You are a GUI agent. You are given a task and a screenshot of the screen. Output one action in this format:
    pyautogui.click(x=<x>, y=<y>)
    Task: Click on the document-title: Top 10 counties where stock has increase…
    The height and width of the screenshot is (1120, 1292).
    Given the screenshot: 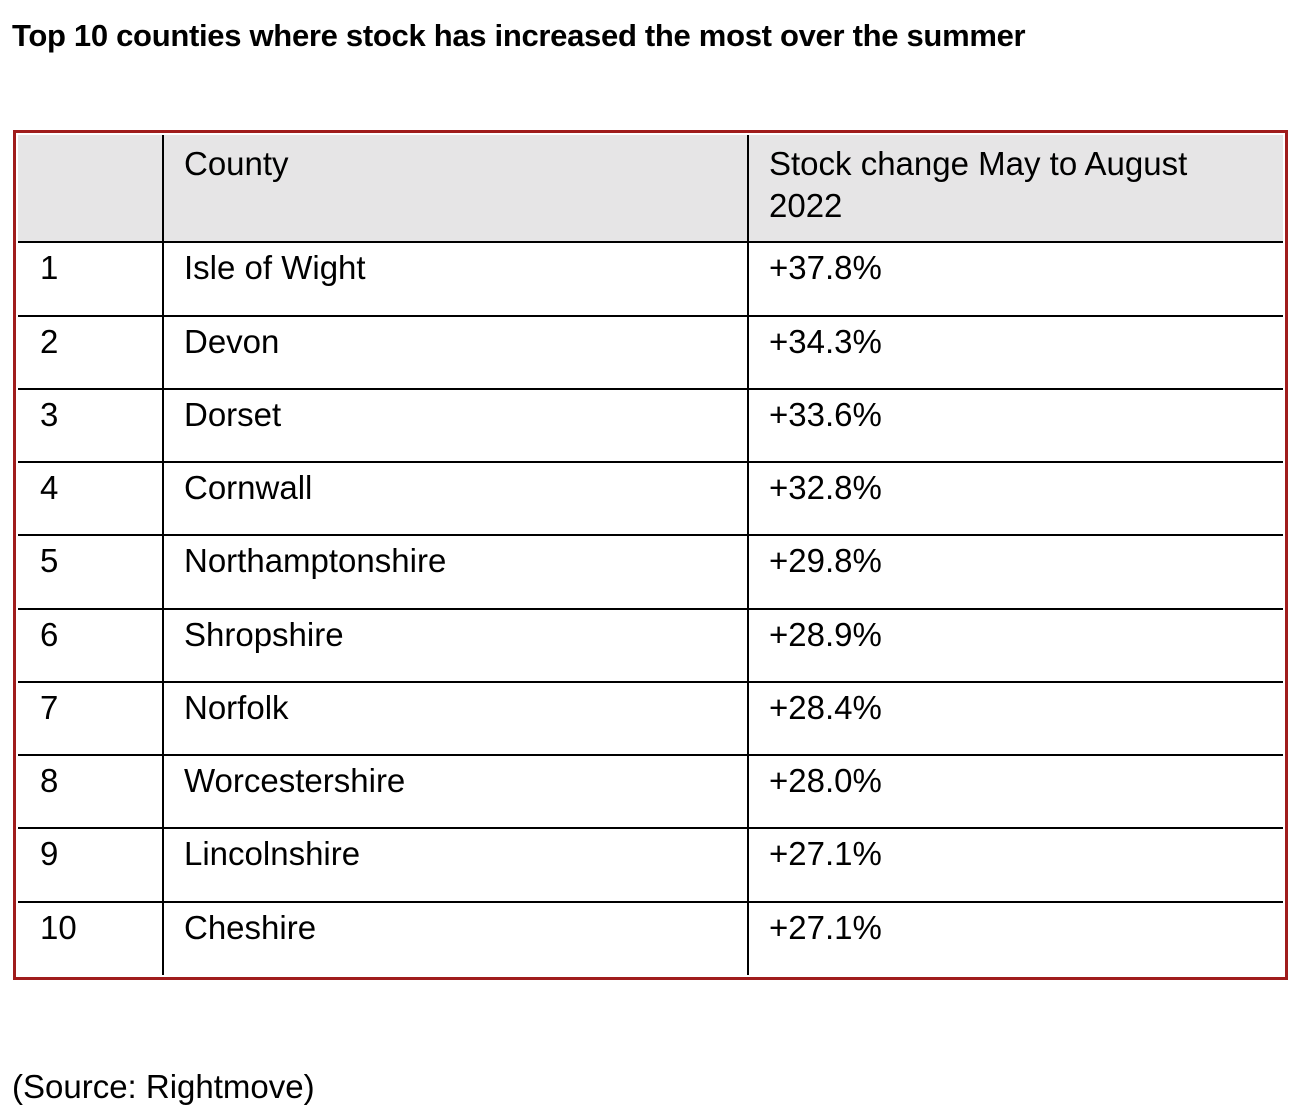 What is the action you would take?
    pyautogui.click(x=519, y=35)
    